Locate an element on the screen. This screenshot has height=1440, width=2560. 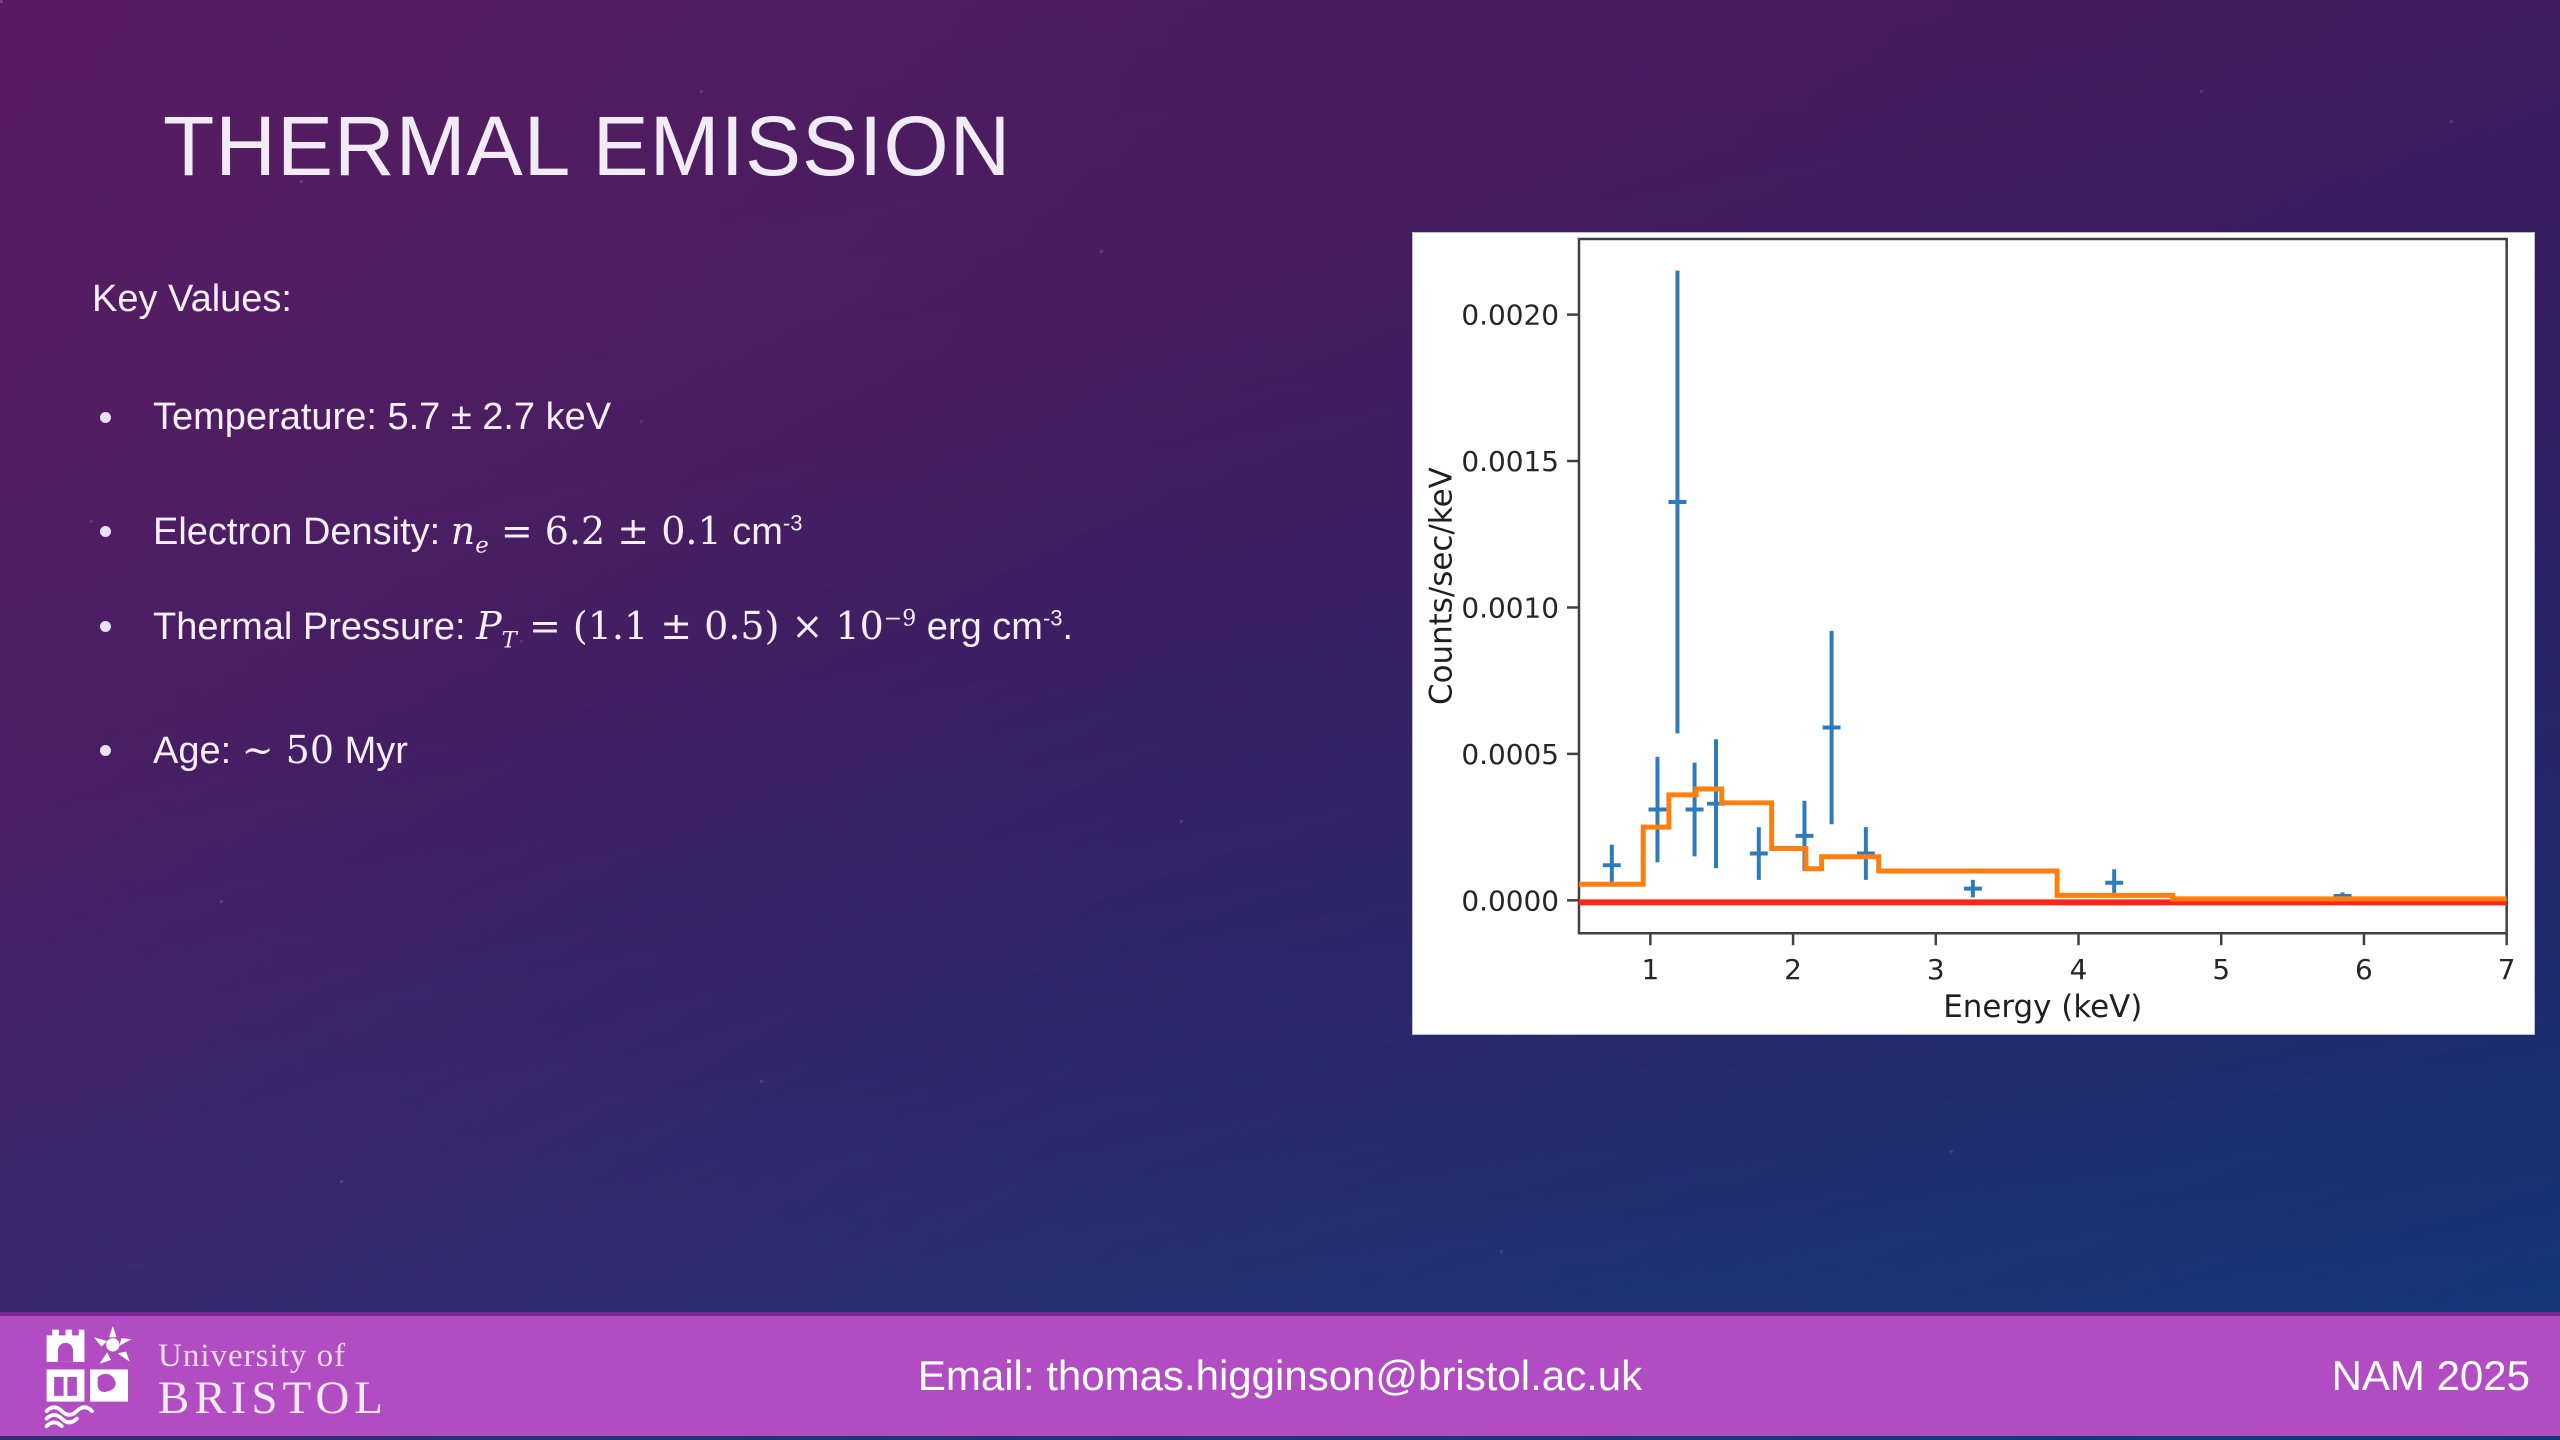
list-item: Electron Density: ne = 6.2 ± 0.1 cm-3 is located at coordinates (451, 534).